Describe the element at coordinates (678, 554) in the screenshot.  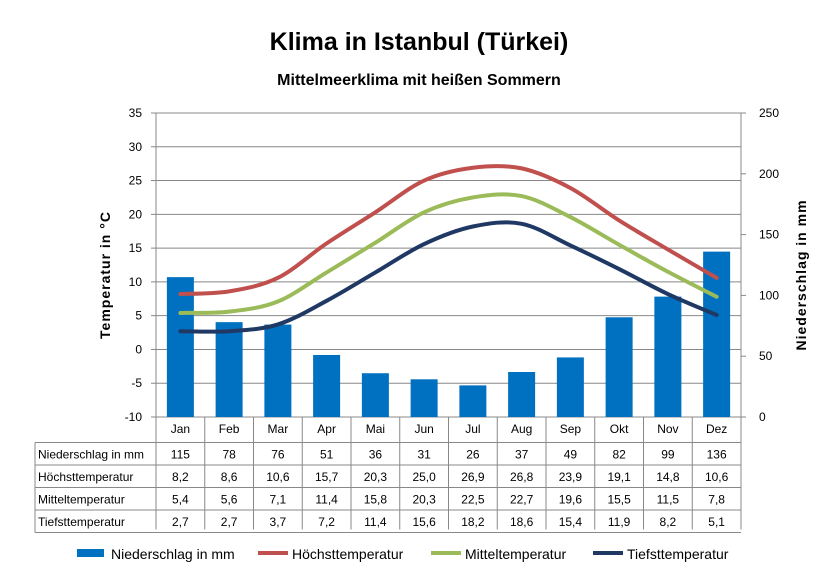
I see `legend-label: Tiefsttemperatur` at that location.